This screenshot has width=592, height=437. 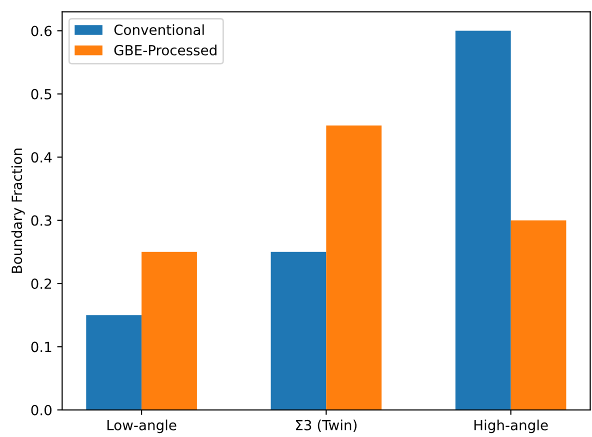 I want to click on y-tick-label: 0.1, so click(x=41, y=347).